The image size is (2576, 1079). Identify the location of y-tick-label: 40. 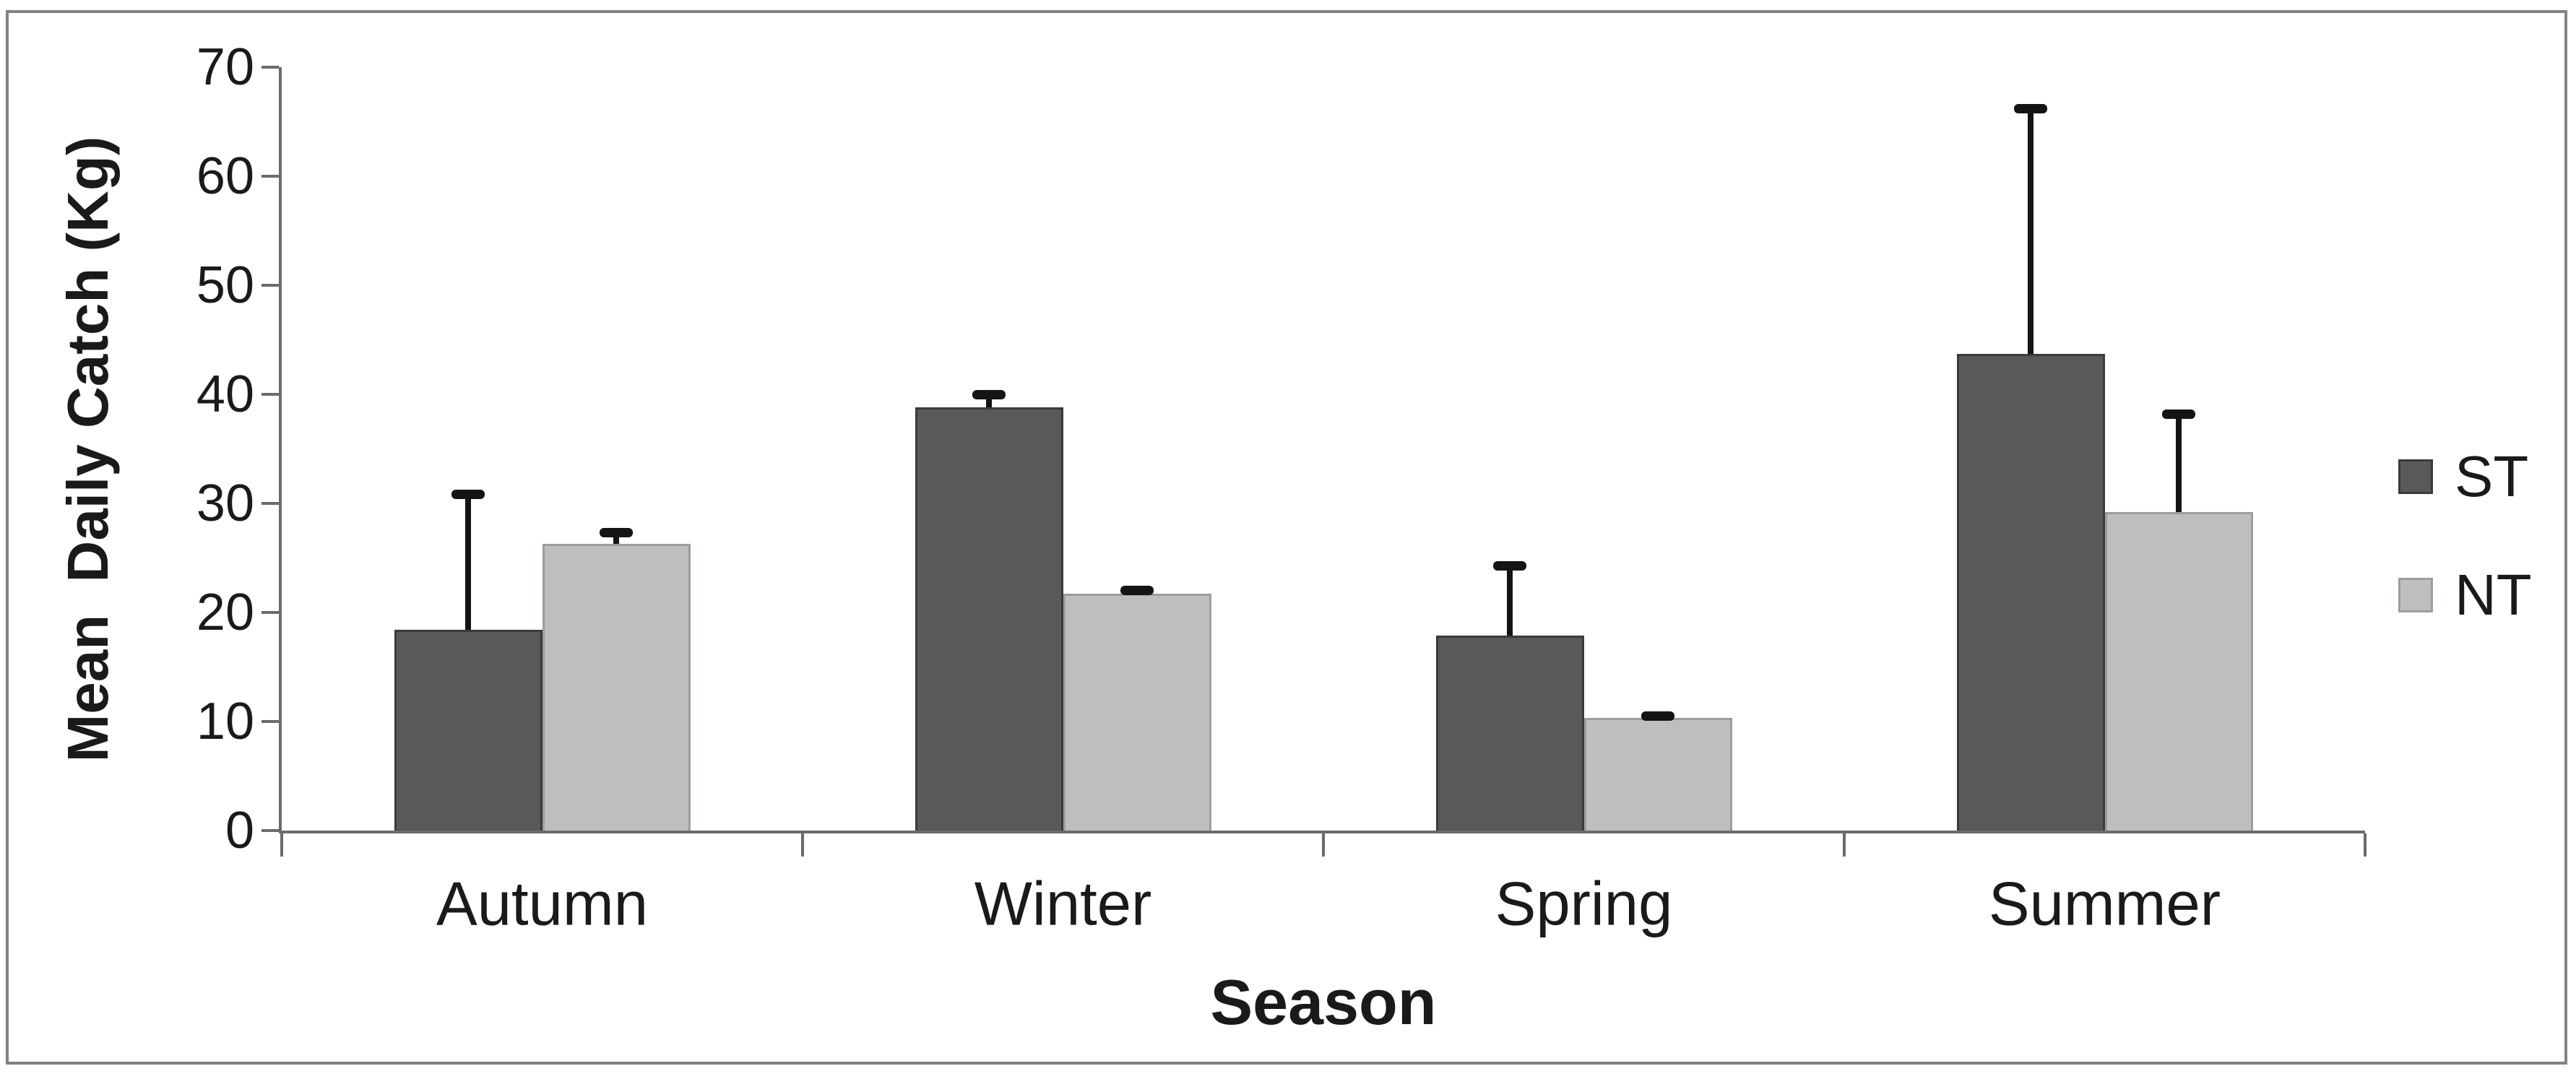
(225, 394).